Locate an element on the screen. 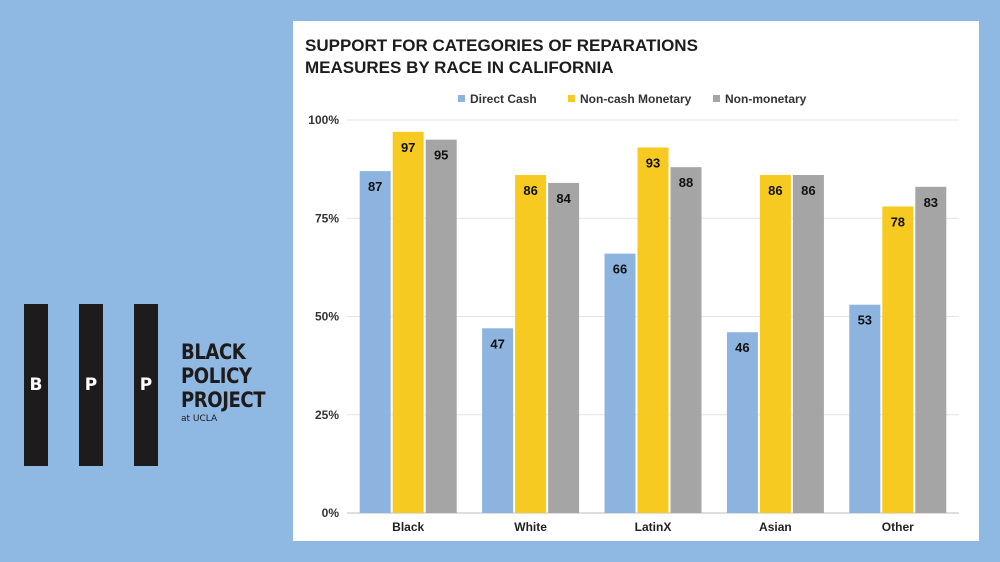 Image resolution: width=1000 pixels, height=562 pixels. data-label-black-non-cash-monetary: 97 is located at coordinates (408, 147).